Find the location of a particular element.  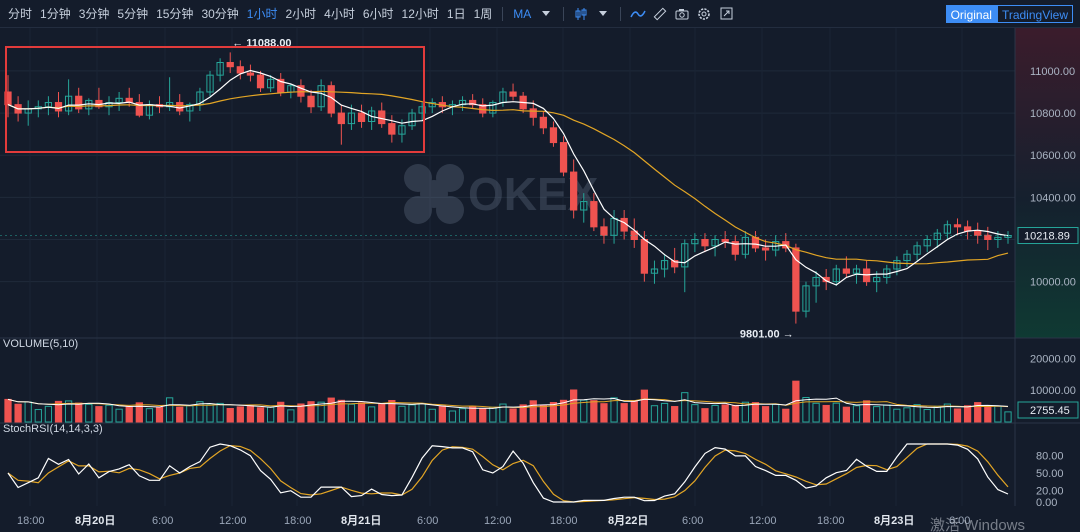

line-draw-icon is located at coordinates (638, 14).